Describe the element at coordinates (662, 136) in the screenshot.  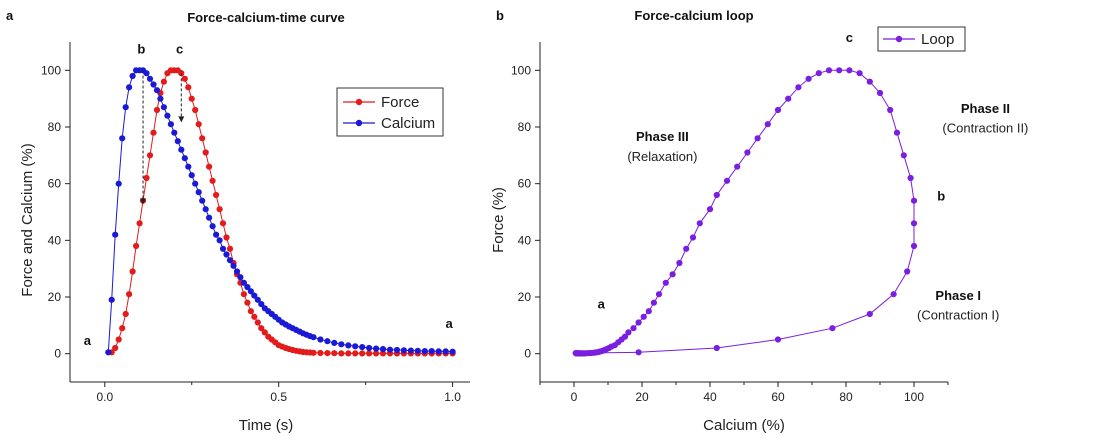
I see `panel-b-annotation: Phase III` at that location.